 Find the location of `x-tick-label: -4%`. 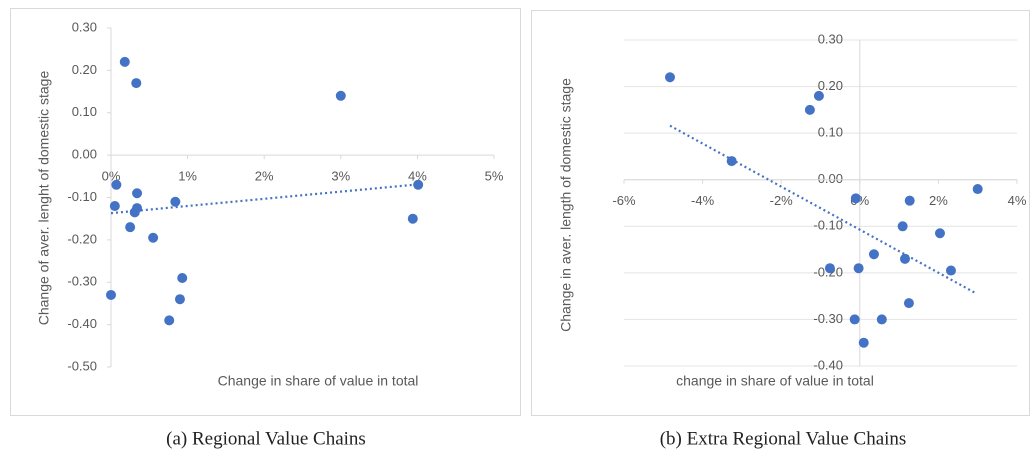

x-tick-label: -4% is located at coordinates (703, 200).